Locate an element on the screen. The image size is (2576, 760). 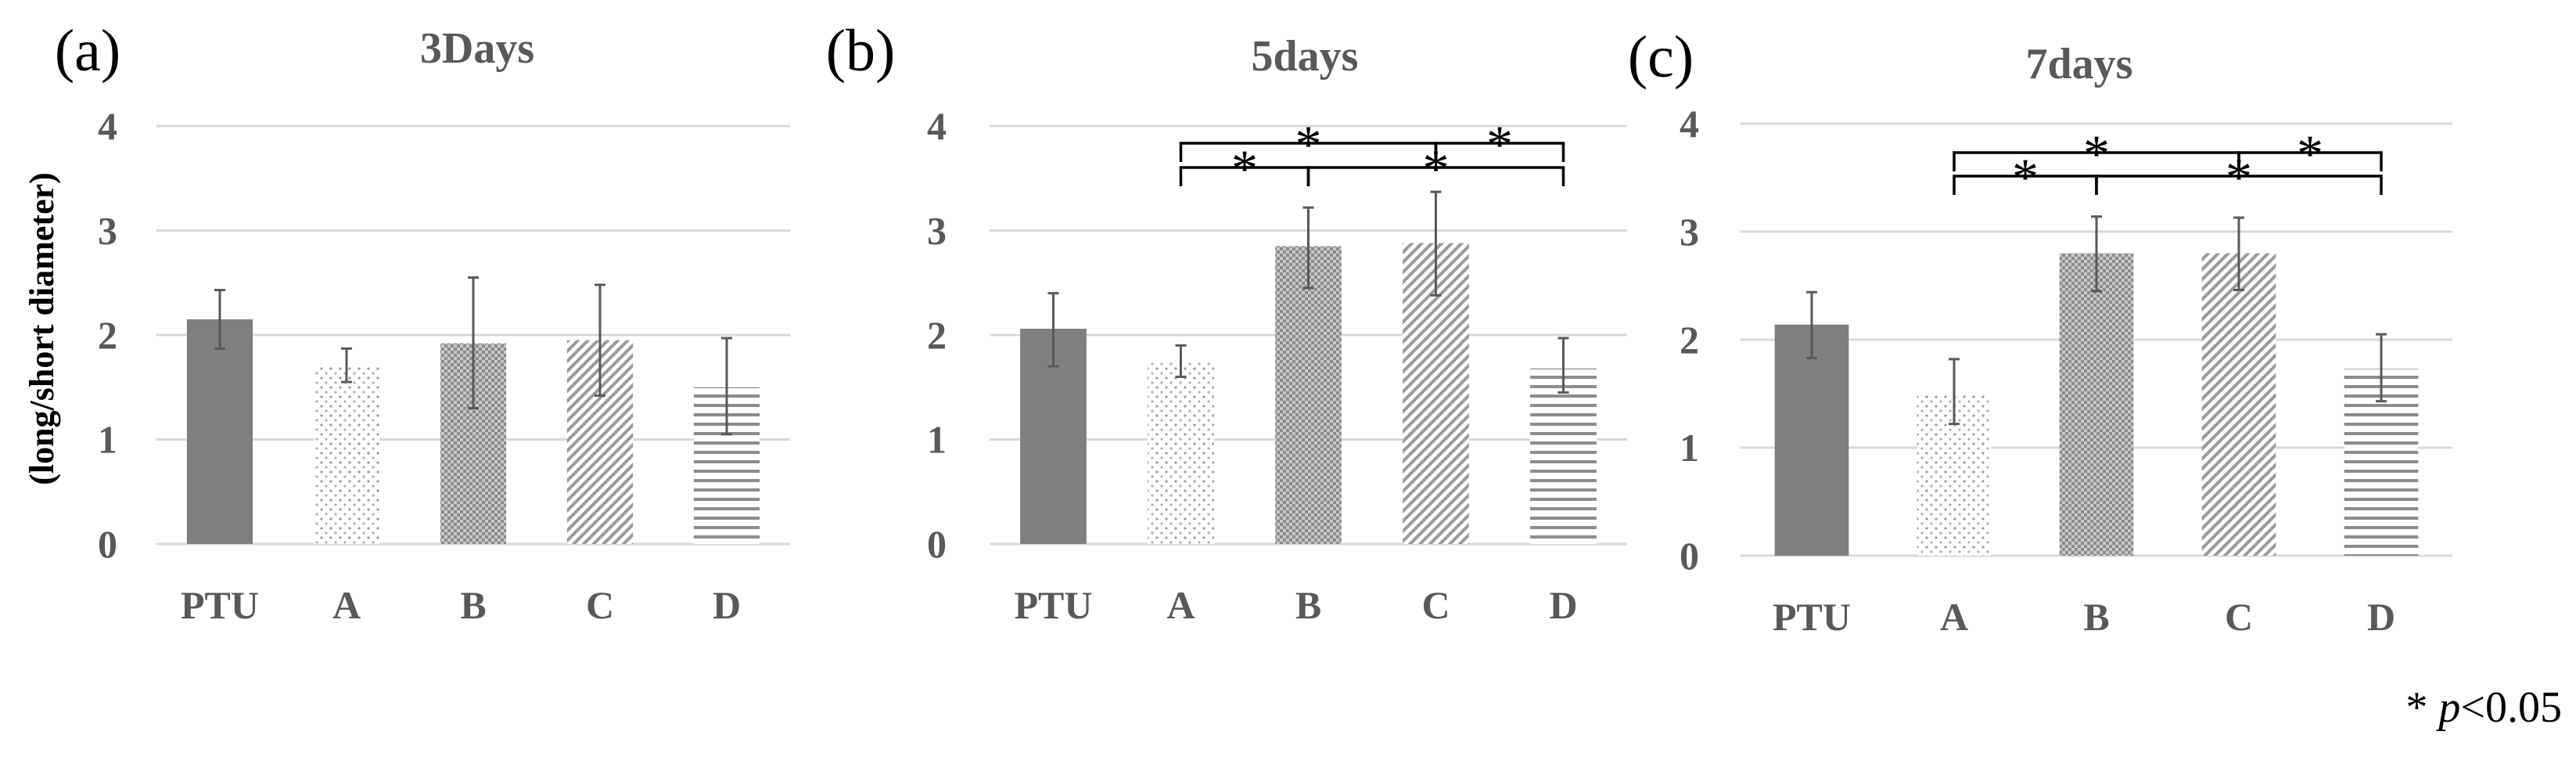
chart-title: 3Days is located at coordinates (477, 49).